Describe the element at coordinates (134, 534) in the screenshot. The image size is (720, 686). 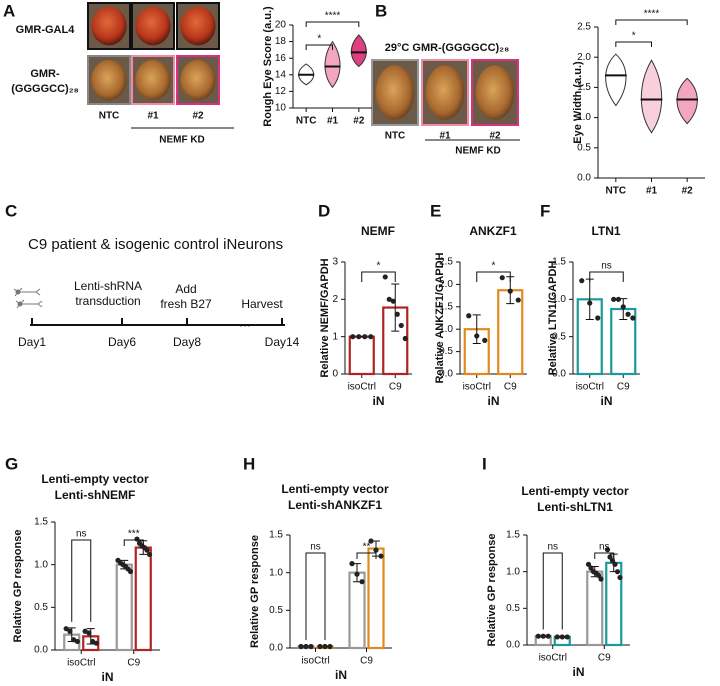
I see `significance-label: ***` at that location.